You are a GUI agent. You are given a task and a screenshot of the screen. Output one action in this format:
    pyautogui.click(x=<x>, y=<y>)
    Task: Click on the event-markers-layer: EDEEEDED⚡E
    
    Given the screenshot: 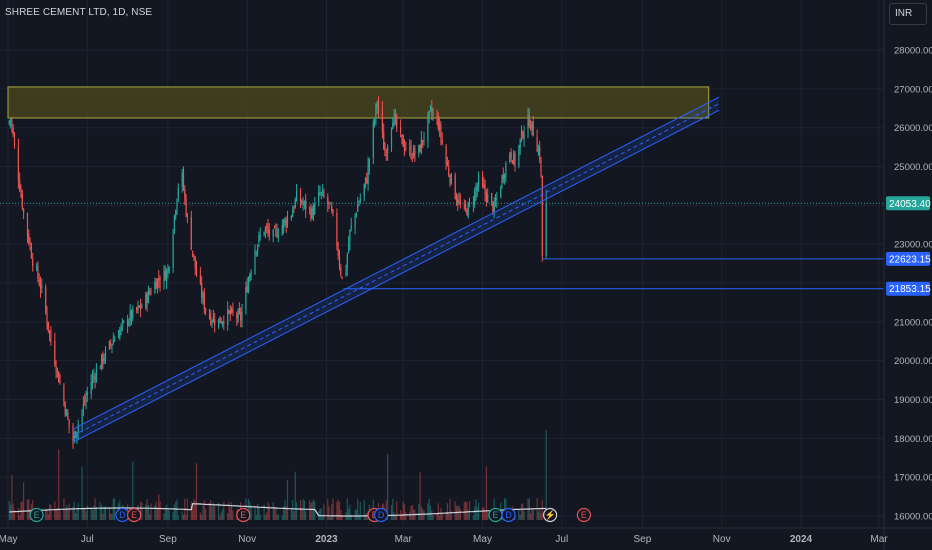 What is the action you would take?
    pyautogui.click(x=310, y=515)
    